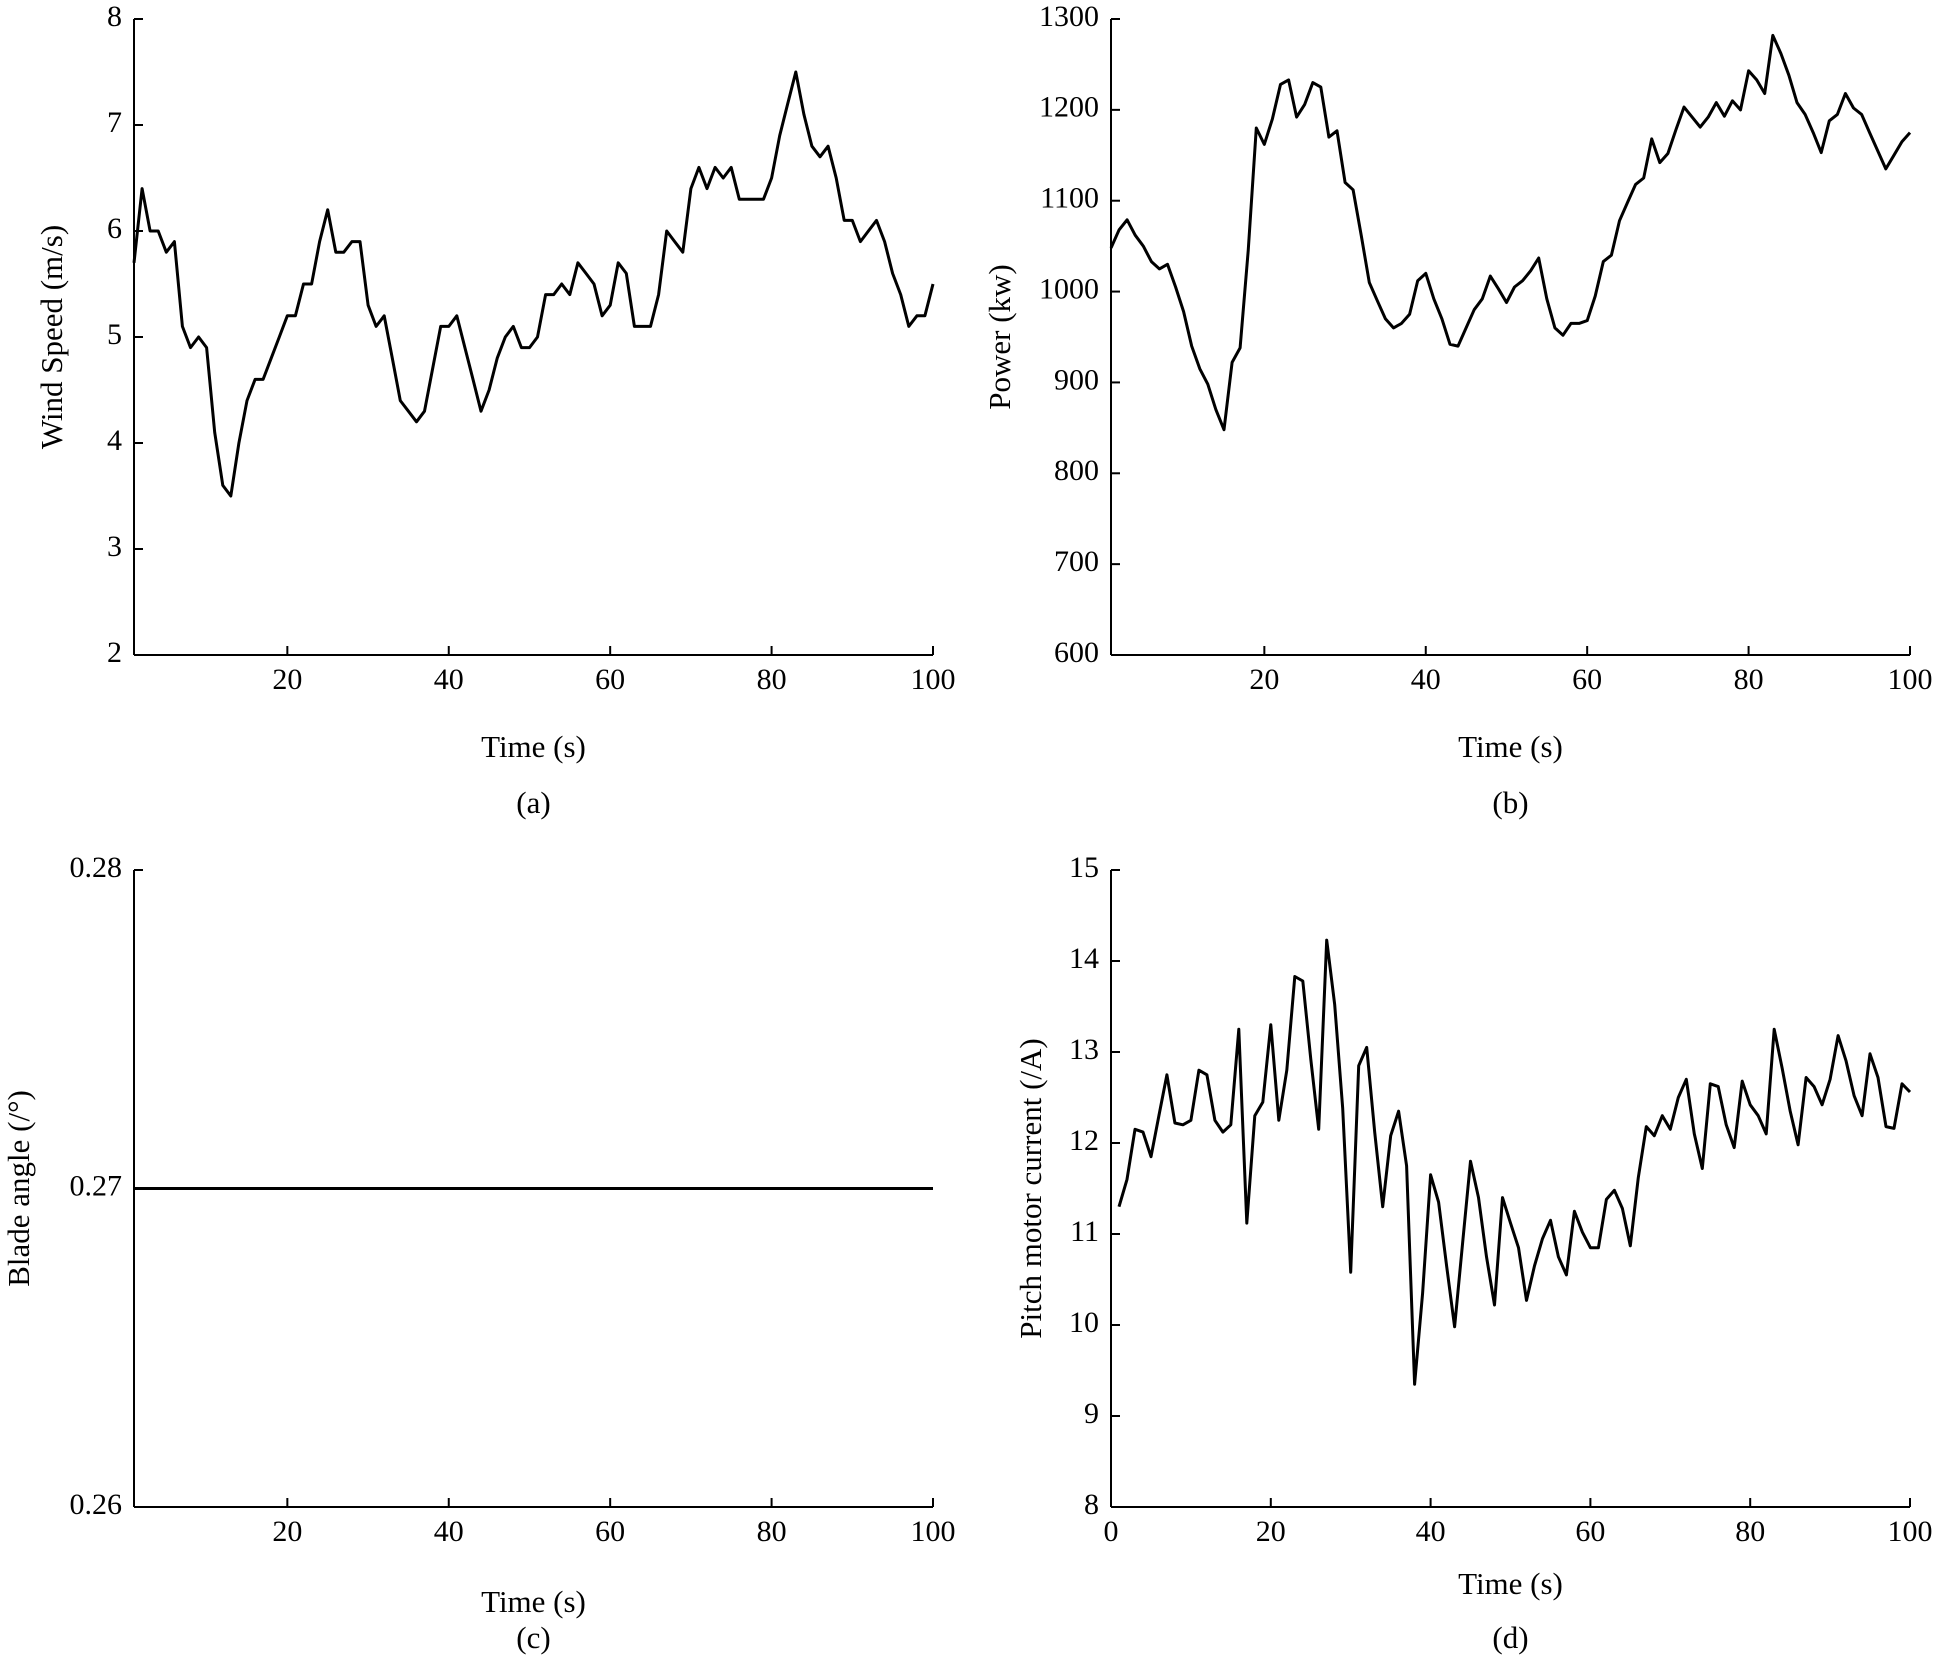  Describe the element at coordinates (1084, 1049) in the screenshot. I see `y-tick-label: 13` at that location.